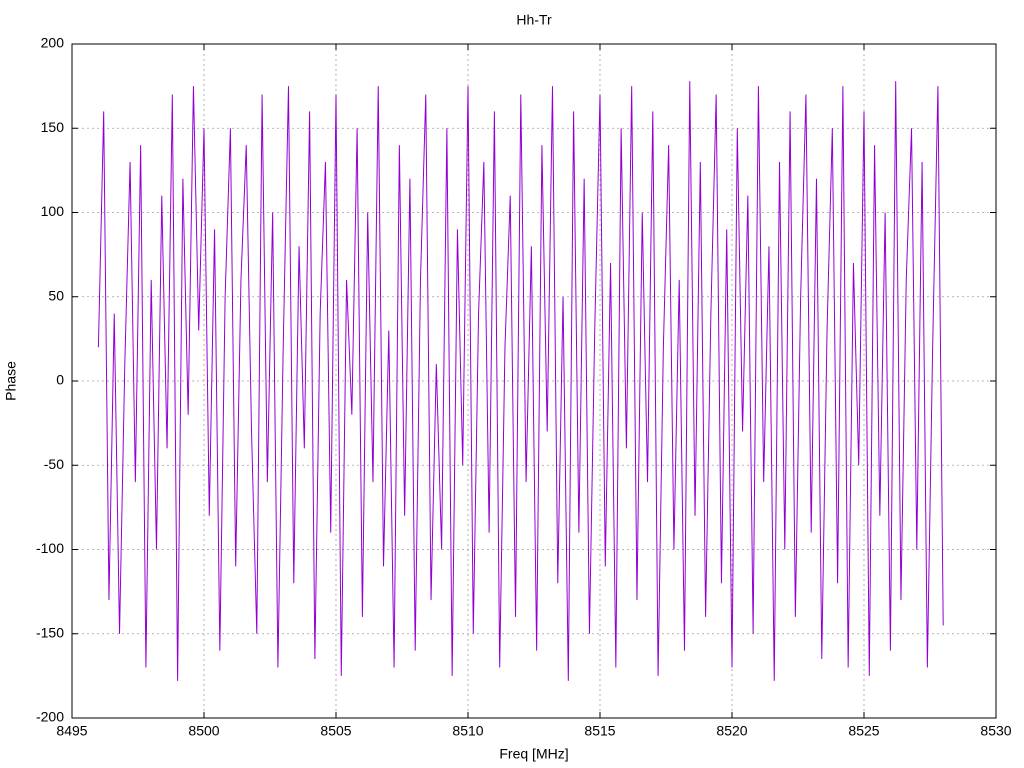  Describe the element at coordinates (54, 464) in the screenshot. I see `y-tick-label: -50` at that location.